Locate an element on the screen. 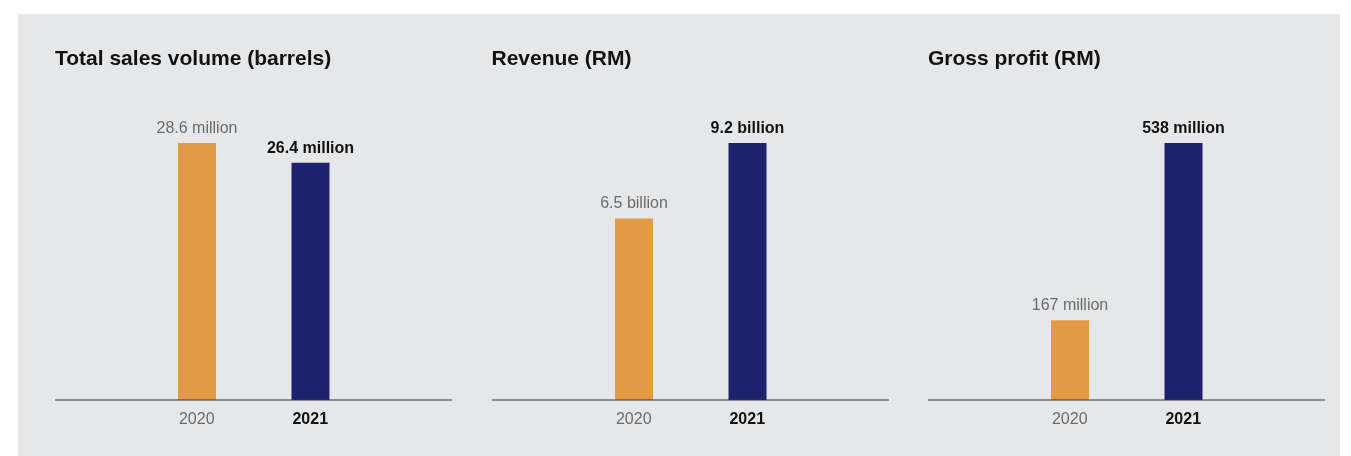 Image resolution: width=1351 pixels, height=456 pixels. data-label: 6.5 billion is located at coordinates (633, 203).